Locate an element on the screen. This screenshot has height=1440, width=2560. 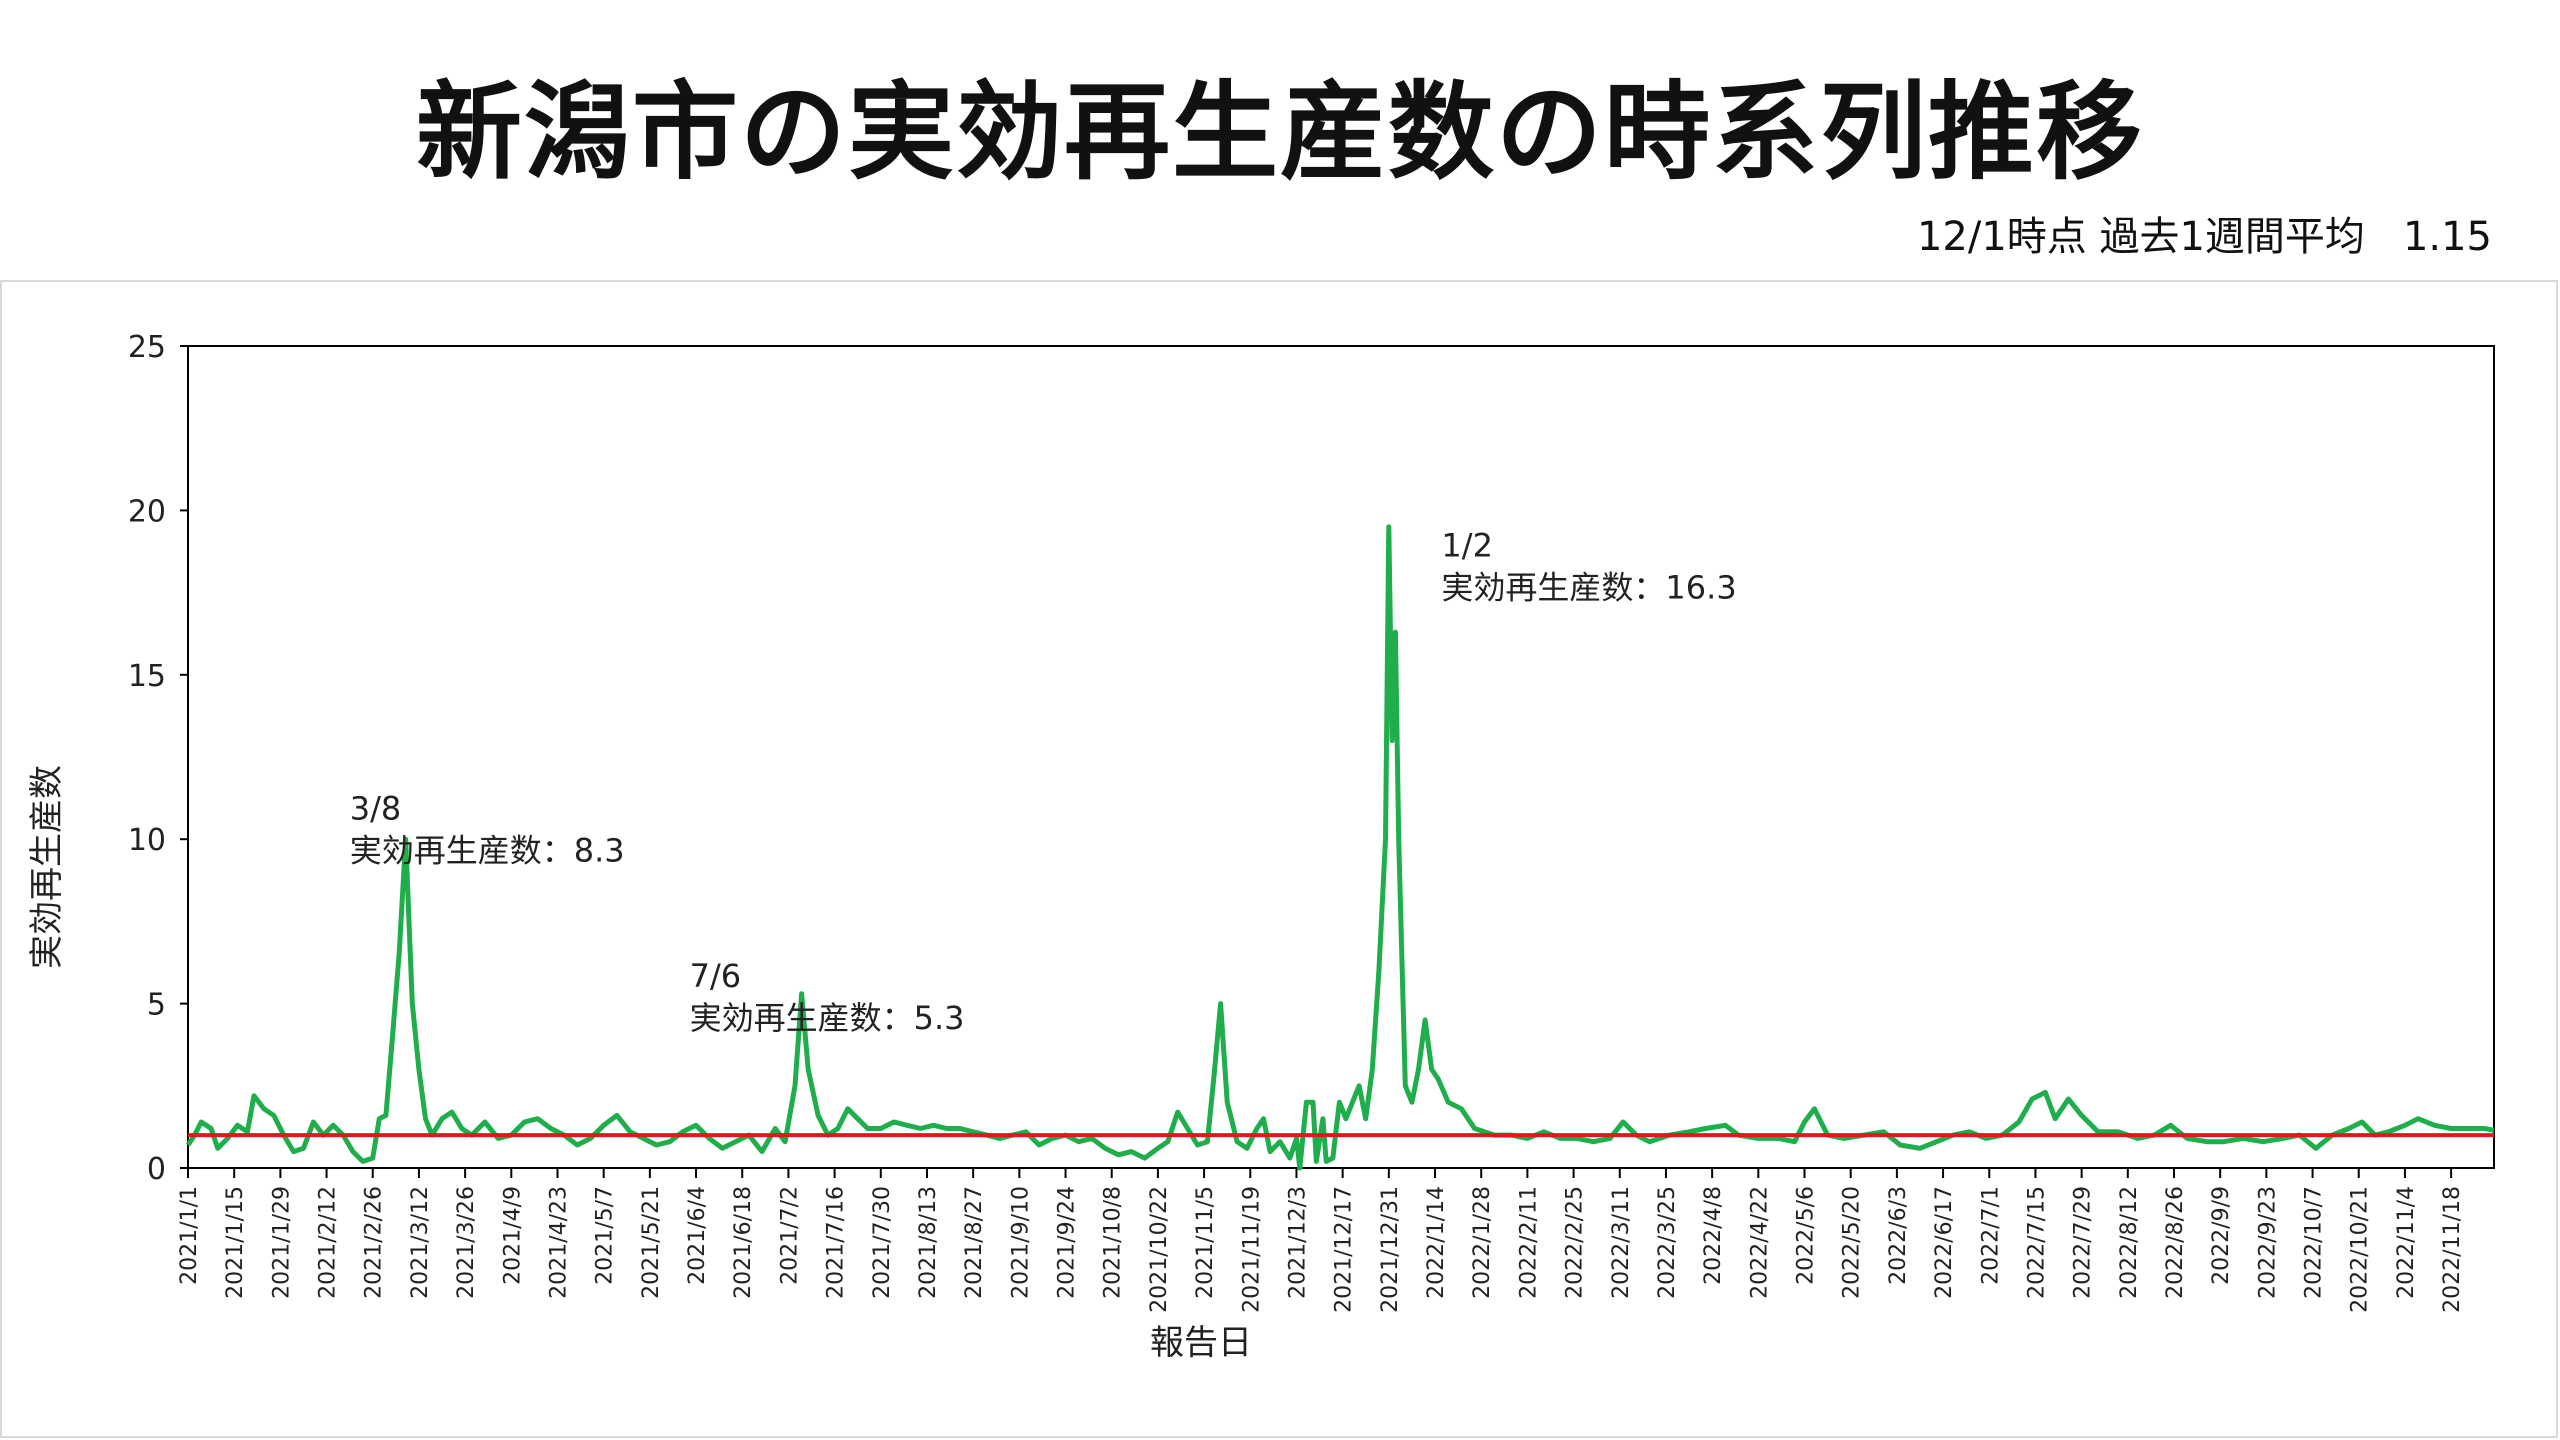
x-tick-label: 2022/11/4 is located at coordinates (2406, 1242).